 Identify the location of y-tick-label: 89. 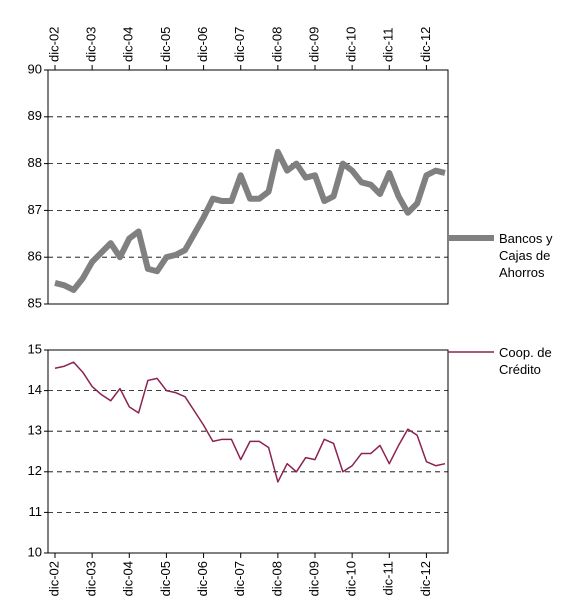
(35, 115).